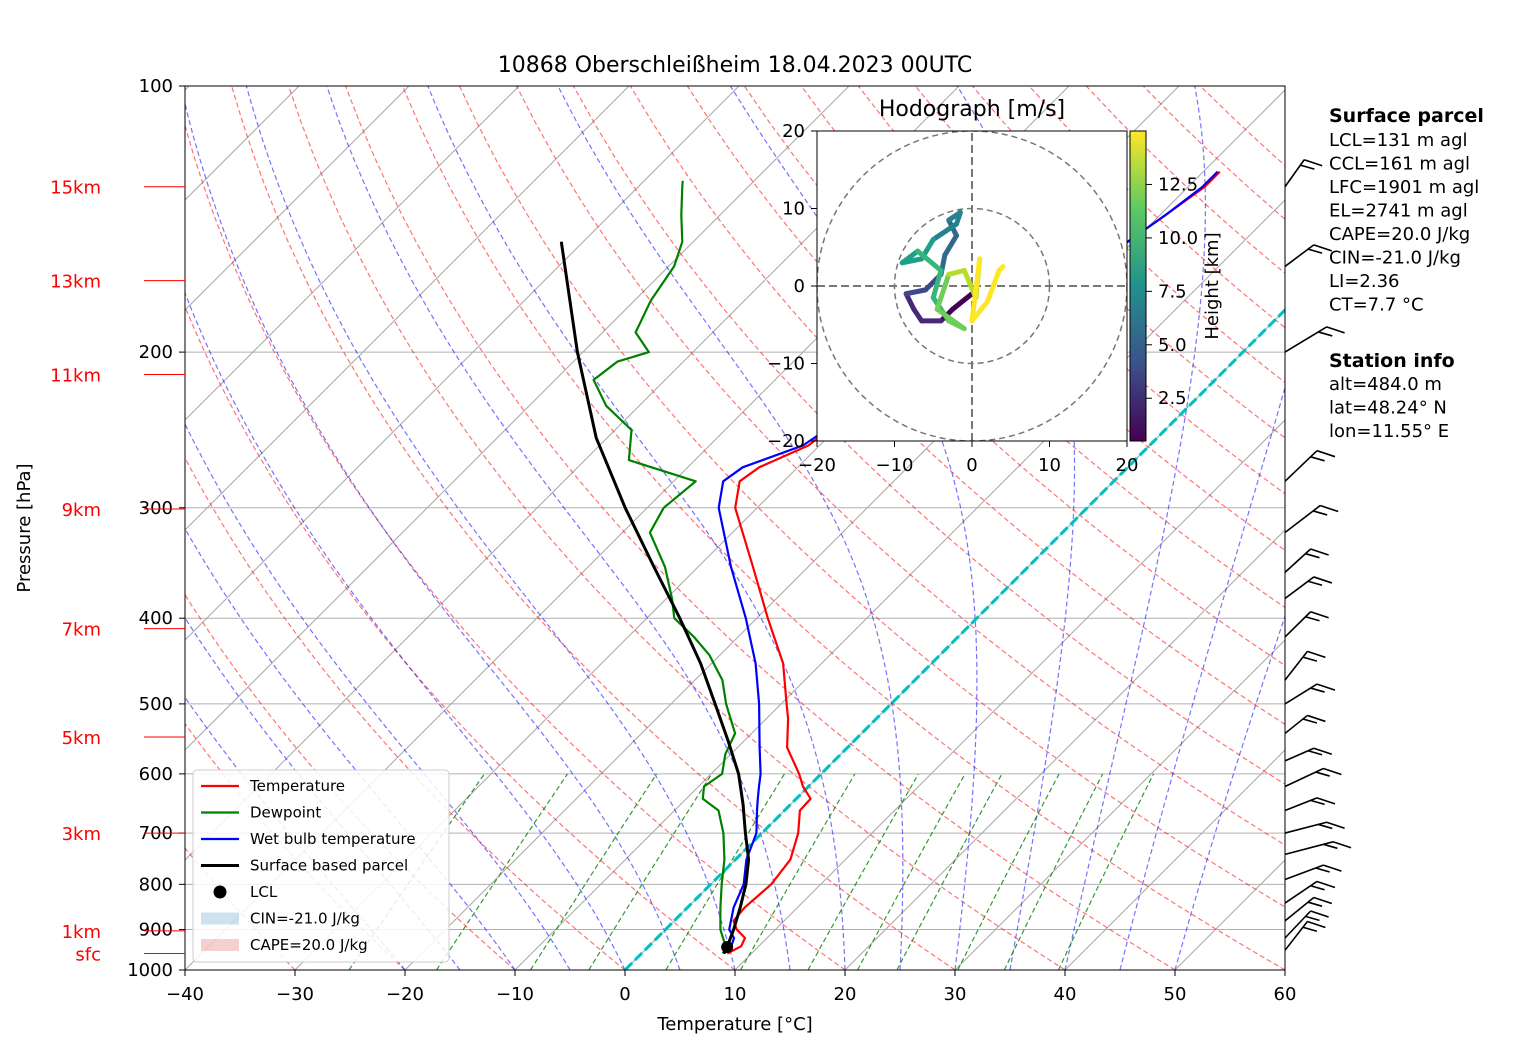 The height and width of the screenshot is (1056, 1517). What do you see at coordinates (1065, 994) in the screenshot?
I see `x-tick-label: 40` at bounding box center [1065, 994].